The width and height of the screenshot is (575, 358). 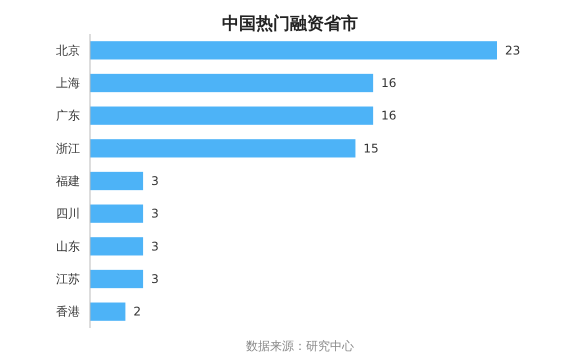 What do you see at coordinates (68, 148) in the screenshot?
I see `y-tick-label: 浙江` at bounding box center [68, 148].